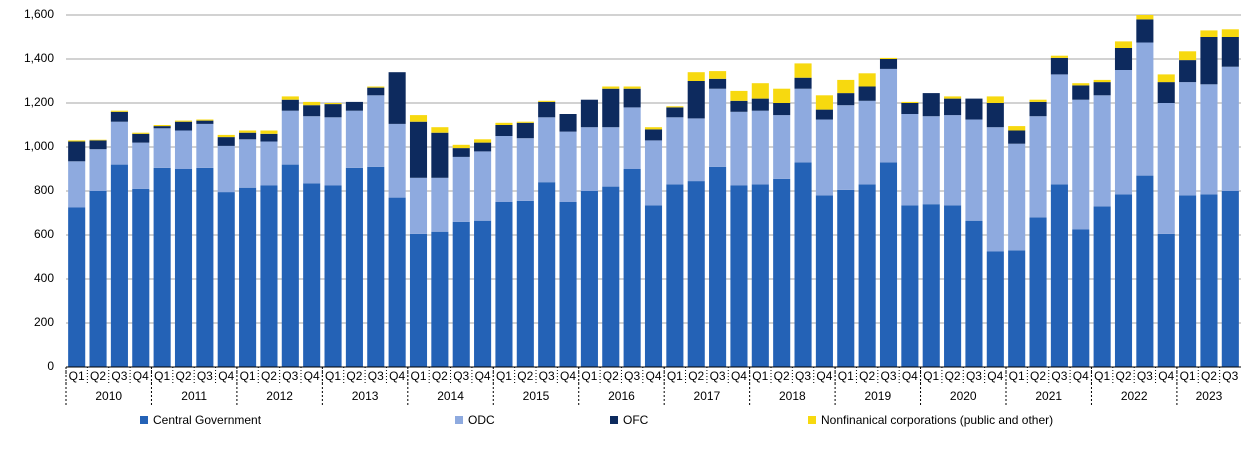 This screenshot has height=461, width=1243. Describe the element at coordinates (450, 396) in the screenshot. I see `year-label: 2014` at that location.